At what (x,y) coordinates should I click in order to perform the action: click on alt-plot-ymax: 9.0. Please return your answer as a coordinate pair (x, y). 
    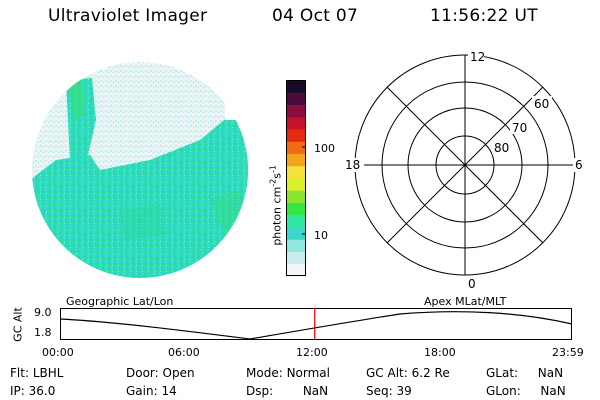
    Looking at the image, I should click on (43, 312).